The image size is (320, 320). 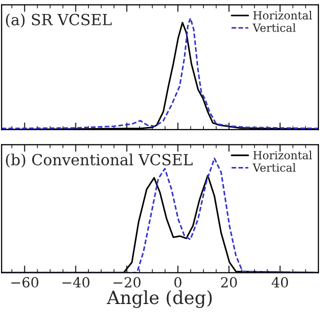 I want to click on chart-title: (a) SR VCSEL, so click(x=59, y=21).